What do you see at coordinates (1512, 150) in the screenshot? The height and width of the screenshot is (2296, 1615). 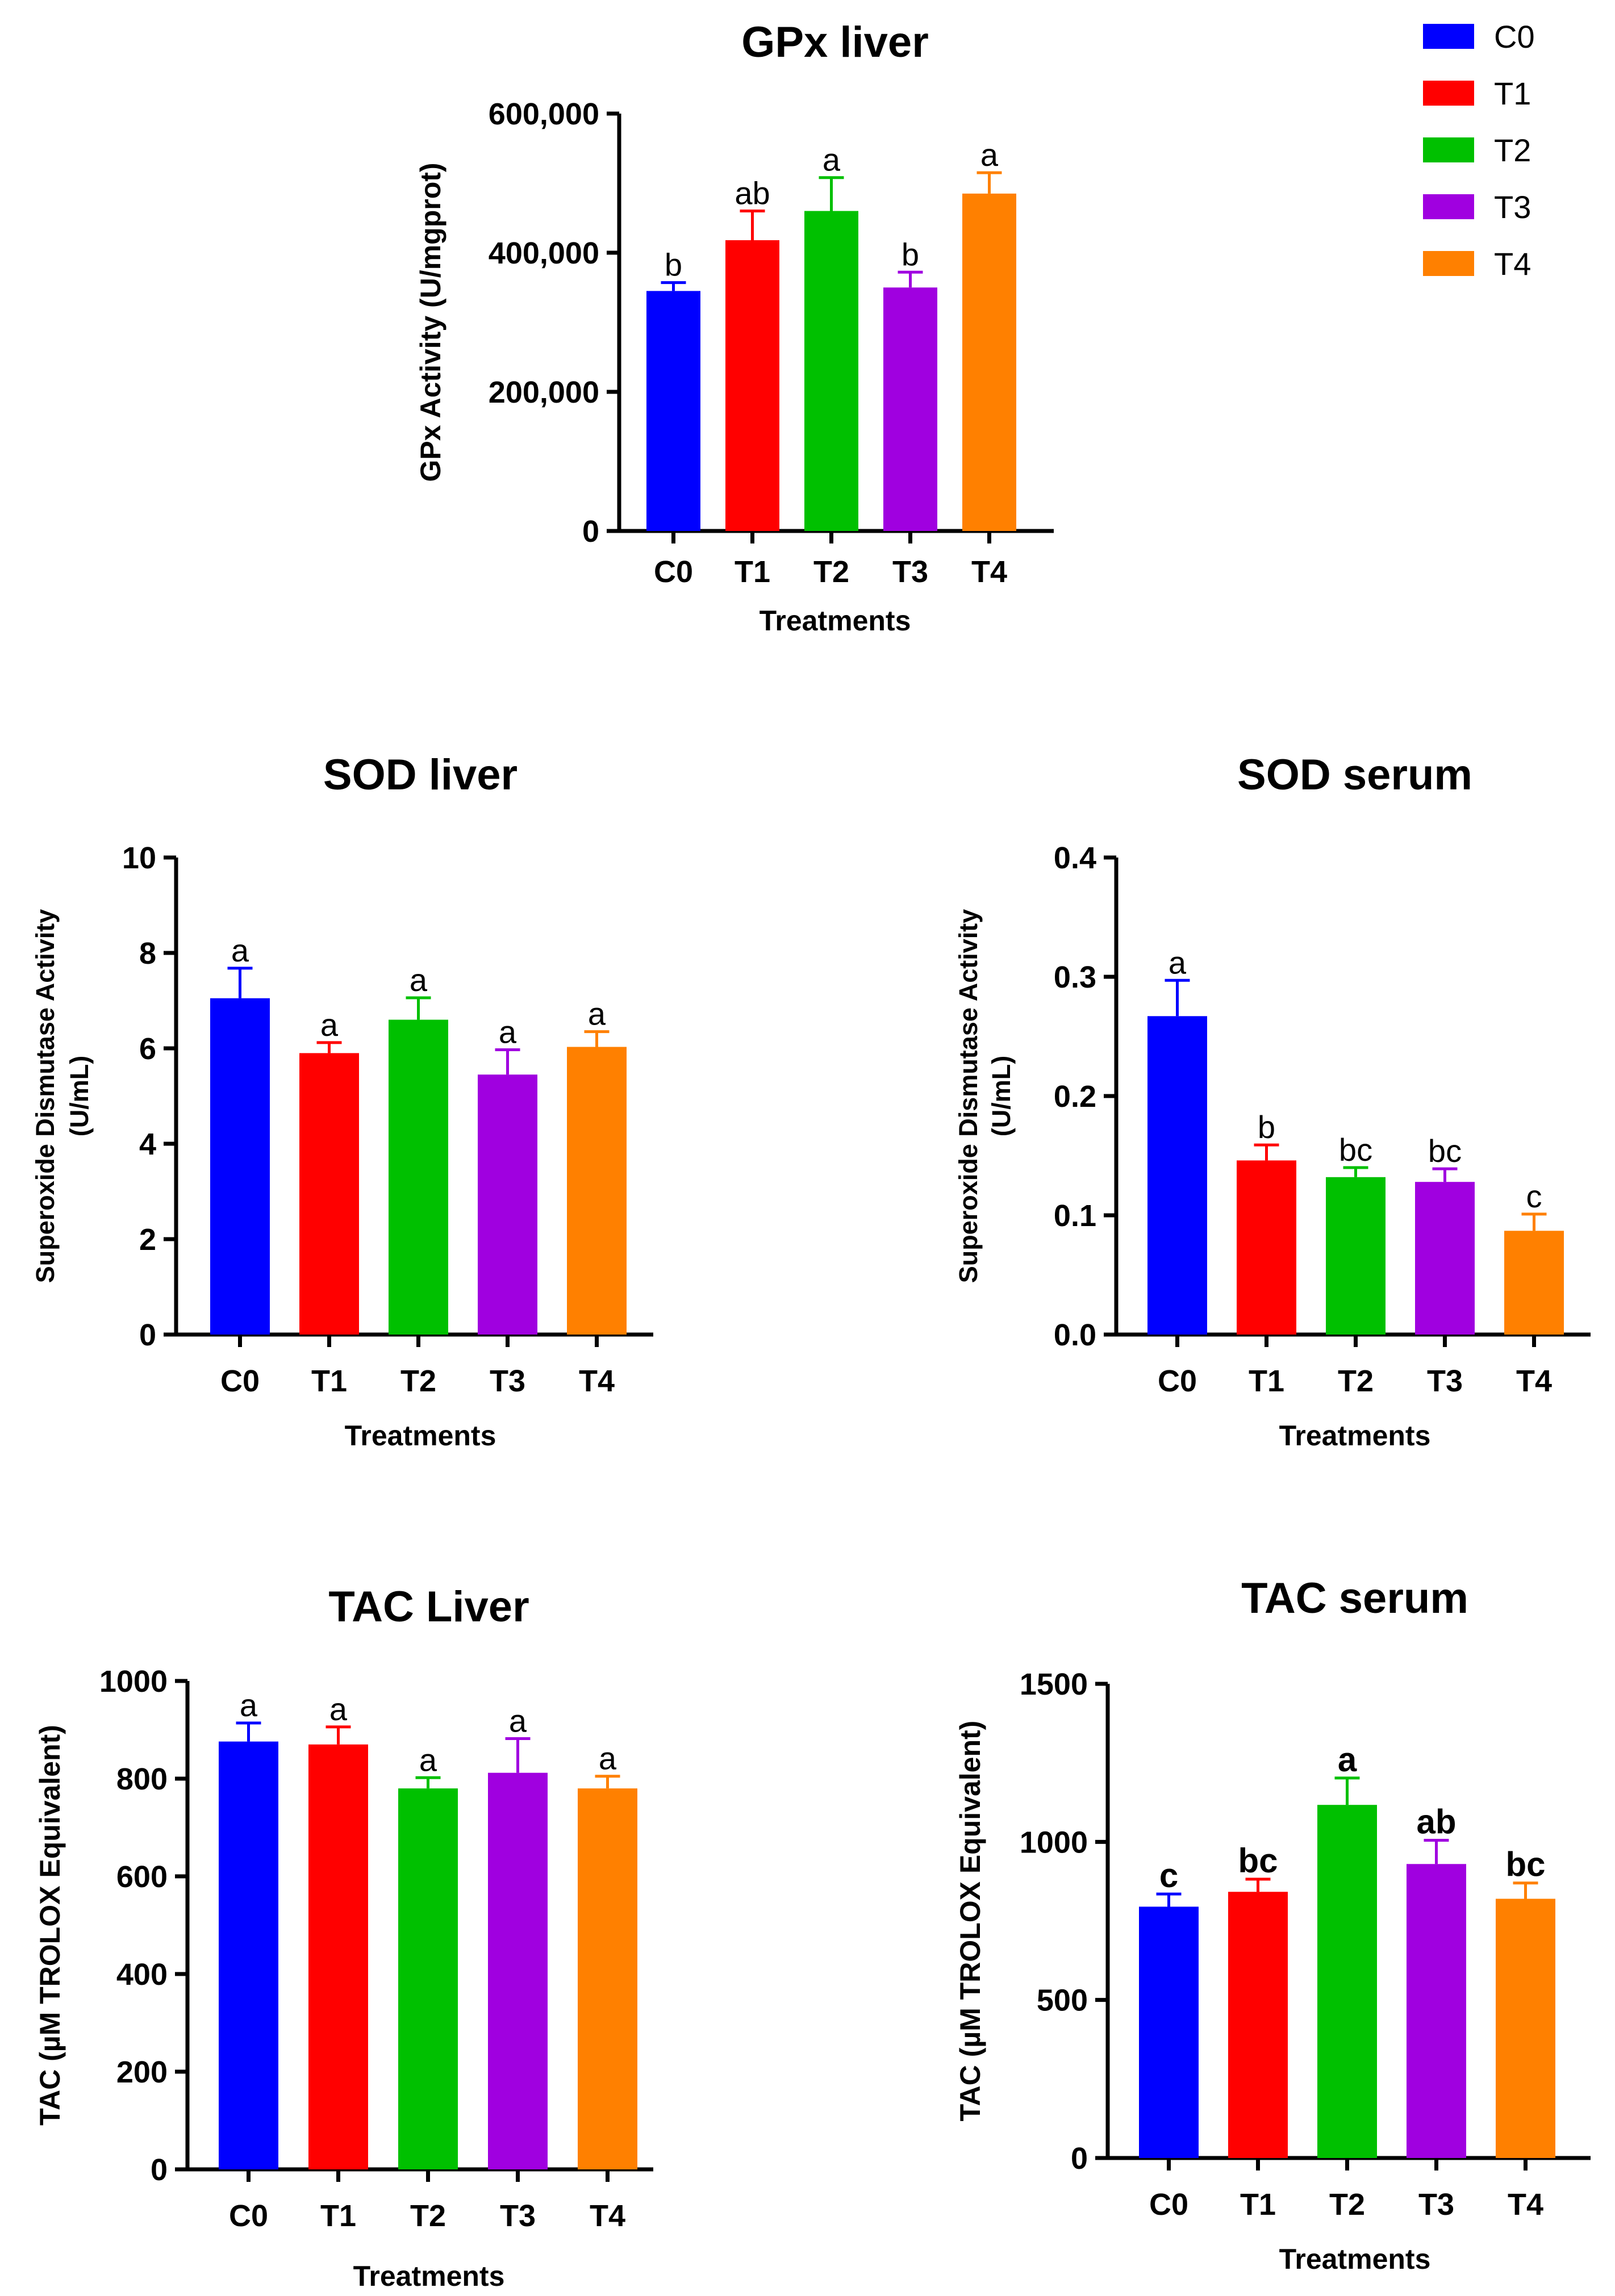 I see `legend-label-t2: T2` at bounding box center [1512, 150].